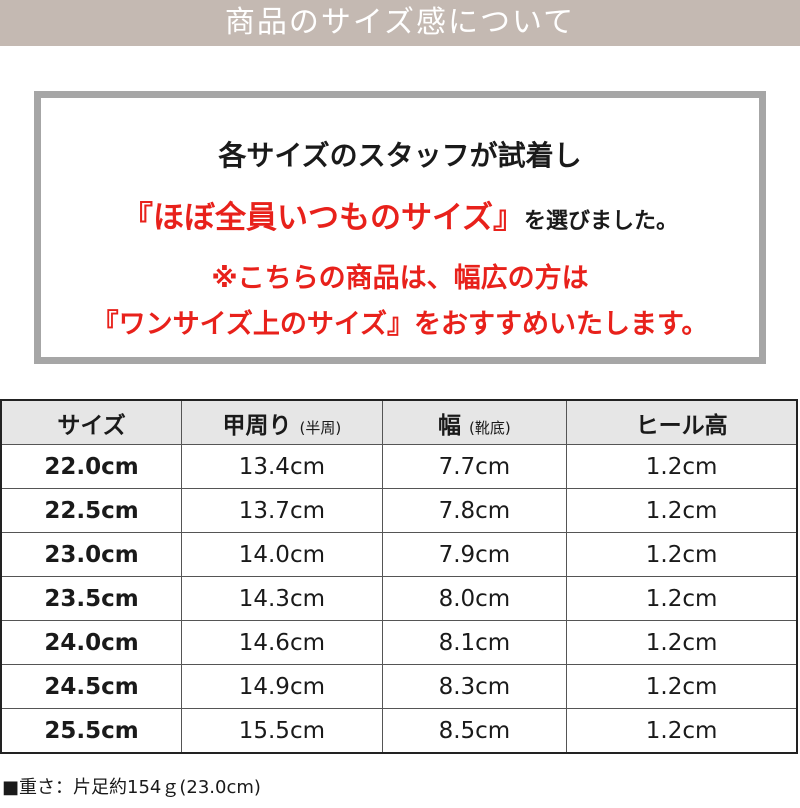 This screenshot has height=808, width=800. Describe the element at coordinates (91, 425) in the screenshot. I see `column-header-label: サイズ` at that location.